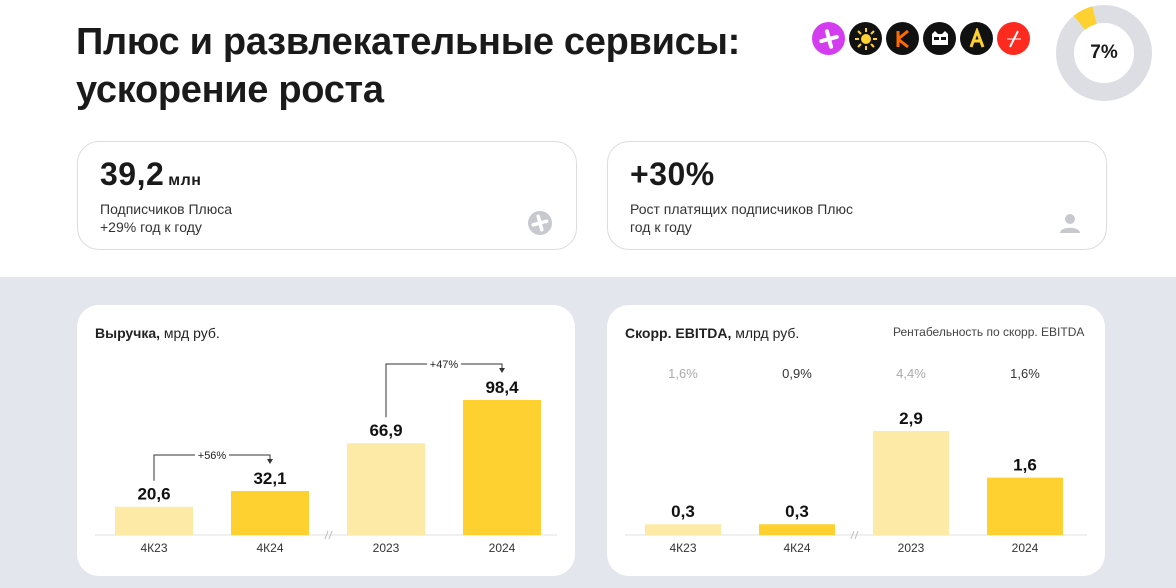 The height and width of the screenshot is (588, 1176). I want to click on growth-label: +56%, so click(212, 456).